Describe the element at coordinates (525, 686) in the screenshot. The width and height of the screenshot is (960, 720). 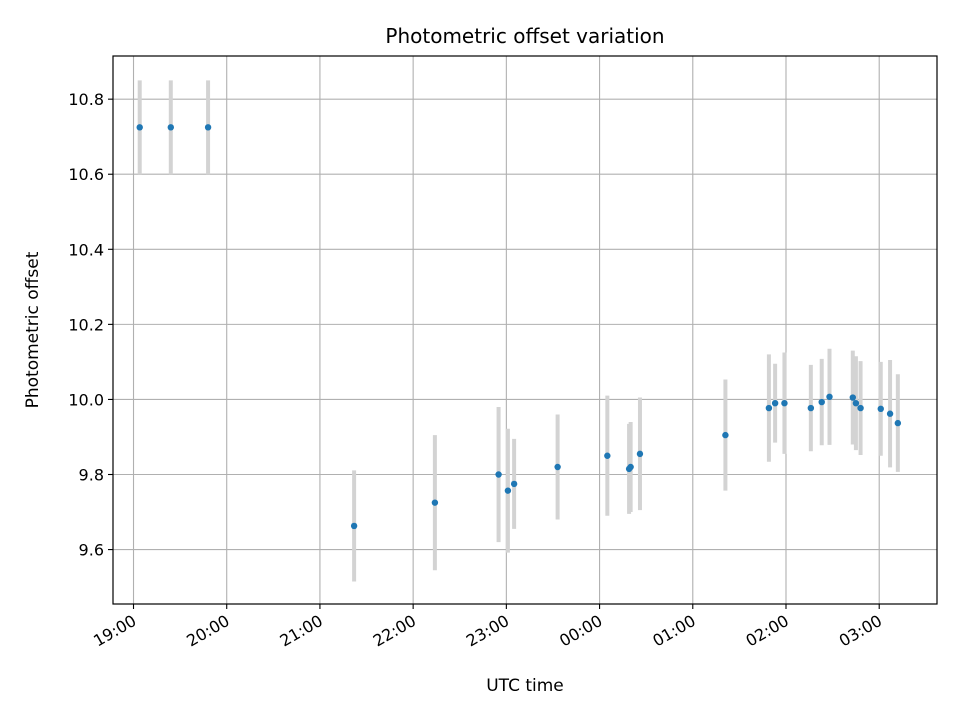
I see `x-axis-label: UTC time` at that location.